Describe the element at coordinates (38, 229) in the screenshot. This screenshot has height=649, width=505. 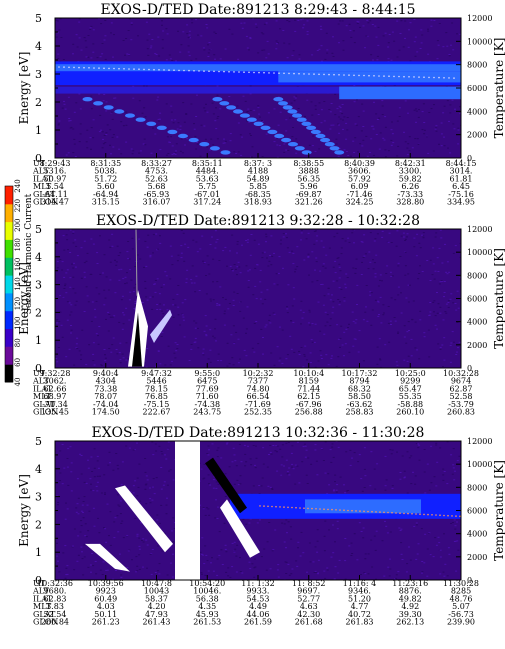
I see `ytick-label: 5` at that location.